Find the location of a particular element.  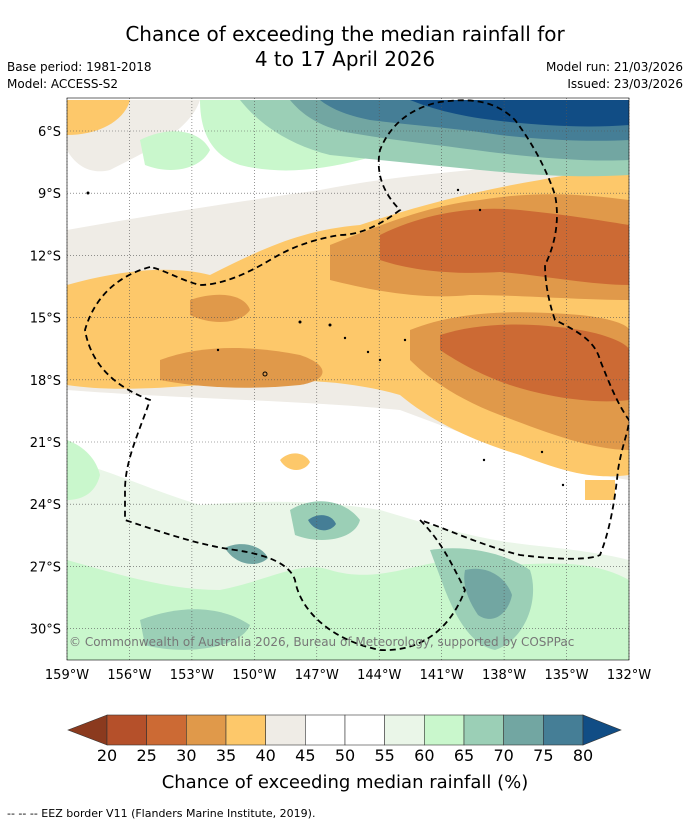

longitude-label: 159°W is located at coordinates (67, 675).